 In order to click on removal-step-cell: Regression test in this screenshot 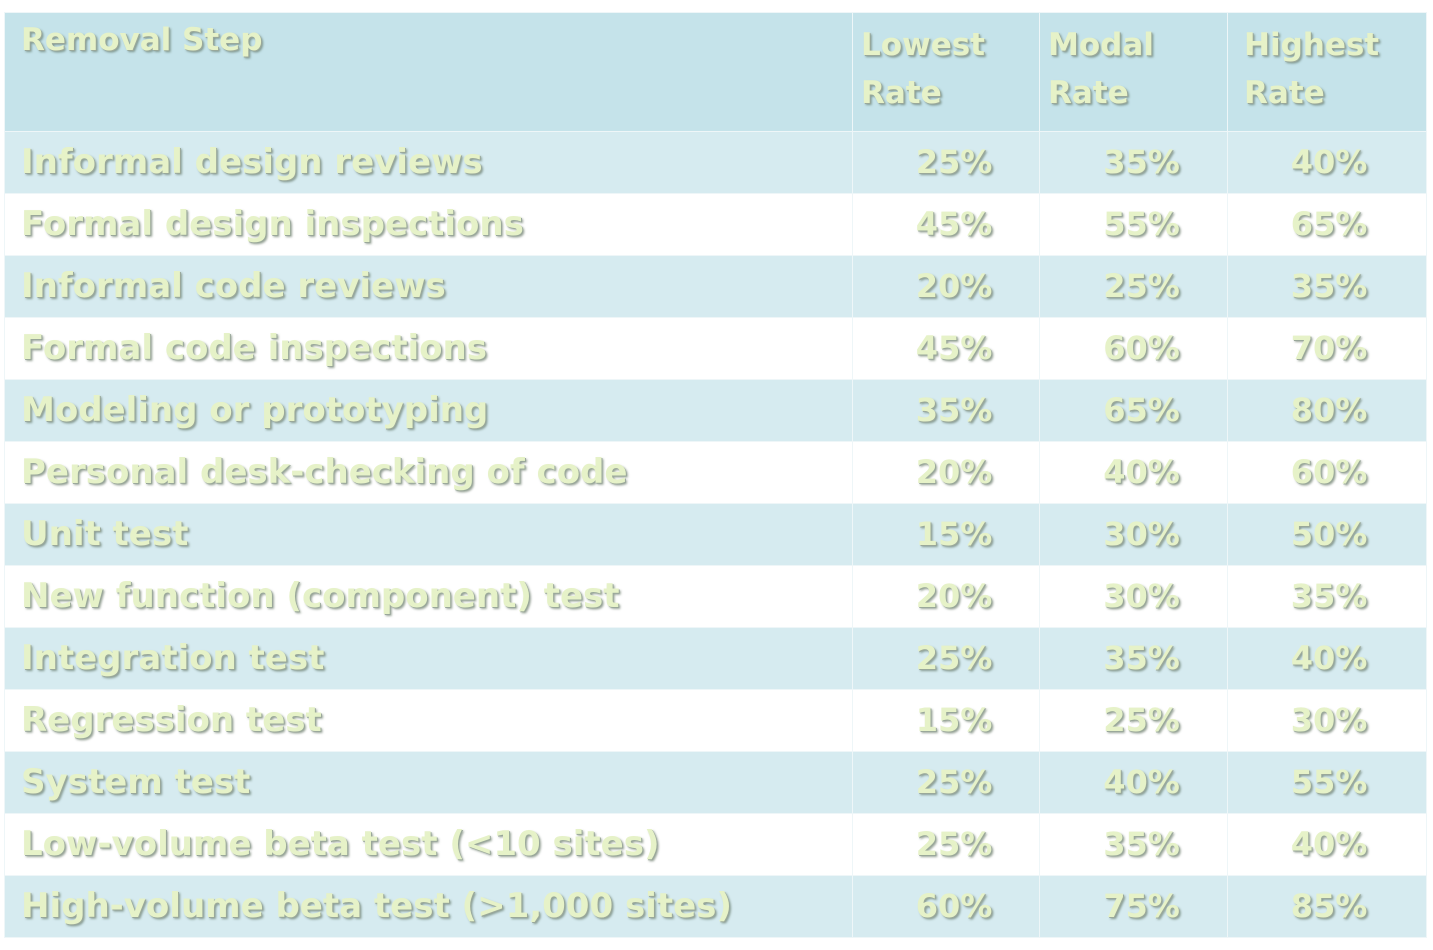, I will do `click(428, 720)`.